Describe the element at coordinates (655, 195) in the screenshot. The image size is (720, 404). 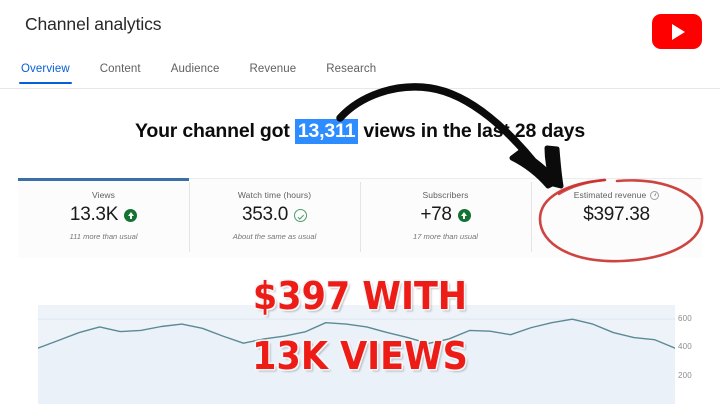
I see `info-clock-icon` at that location.